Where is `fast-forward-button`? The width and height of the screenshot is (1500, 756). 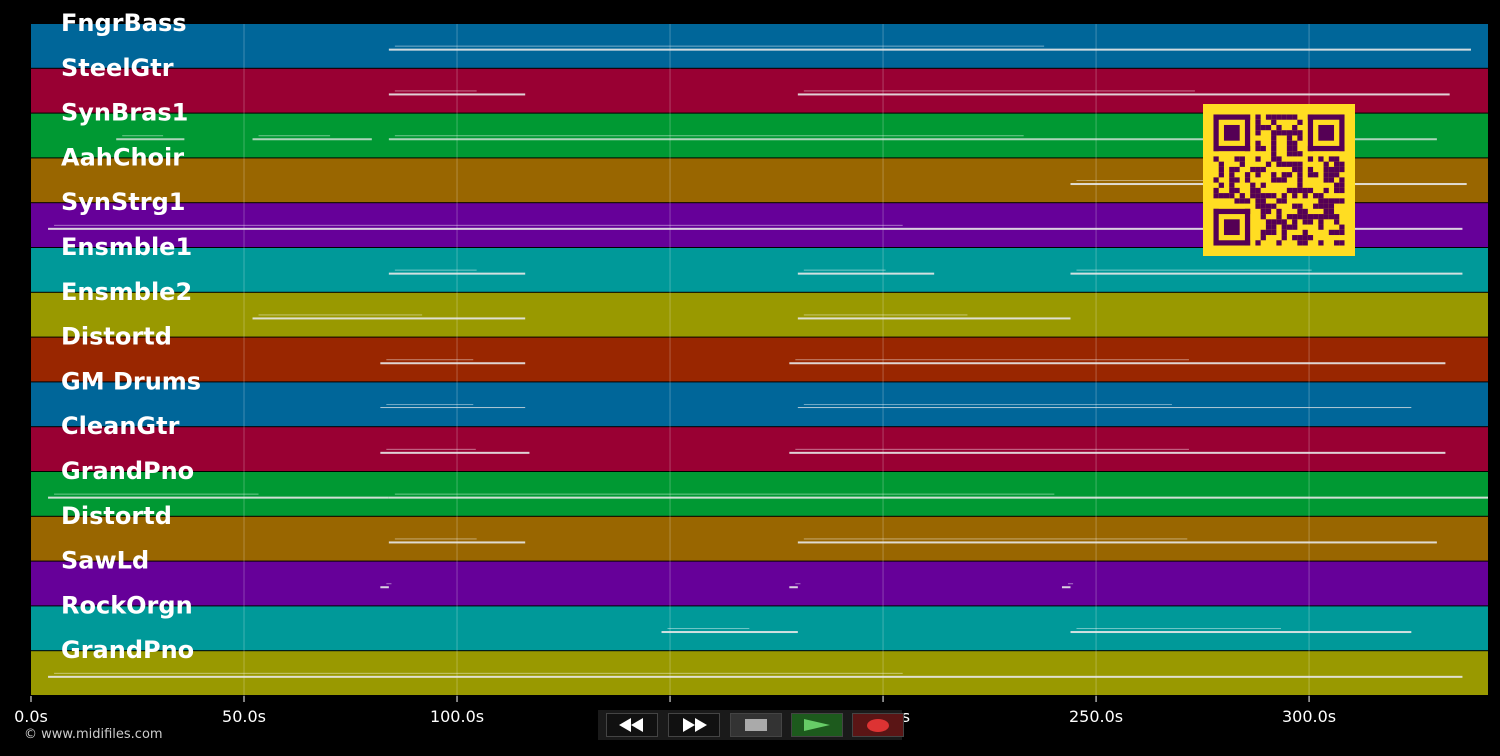
fast-forward-button is located at coordinates (694, 725).